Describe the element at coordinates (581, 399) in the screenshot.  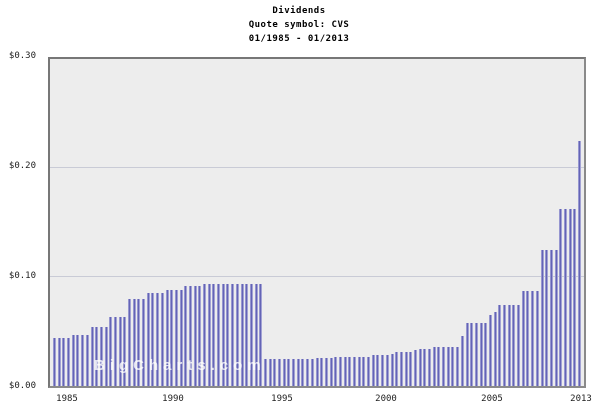
I see `x-axis-label-2013: 2013` at that location.